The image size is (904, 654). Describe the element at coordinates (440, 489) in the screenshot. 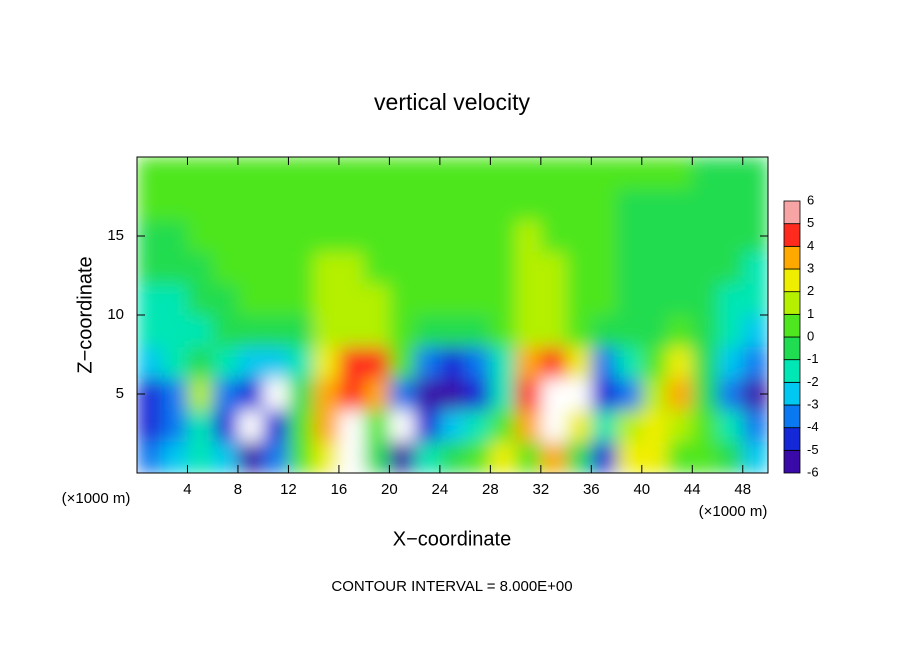

I see `x-tick-label: 24` at that location.